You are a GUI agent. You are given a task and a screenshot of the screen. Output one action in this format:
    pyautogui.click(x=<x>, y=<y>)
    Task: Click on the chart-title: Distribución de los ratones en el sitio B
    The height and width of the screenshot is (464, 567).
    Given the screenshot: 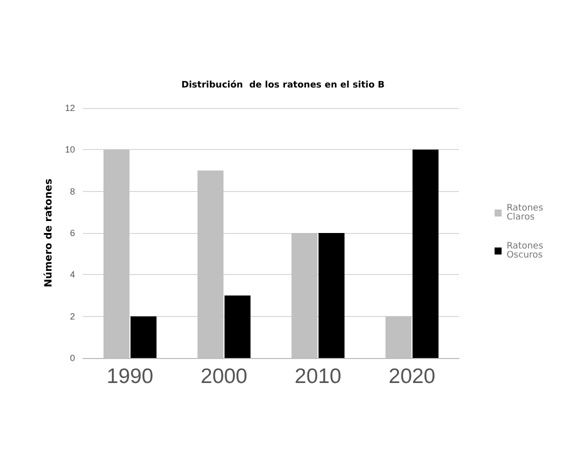 What is the action you would take?
    pyautogui.click(x=283, y=85)
    